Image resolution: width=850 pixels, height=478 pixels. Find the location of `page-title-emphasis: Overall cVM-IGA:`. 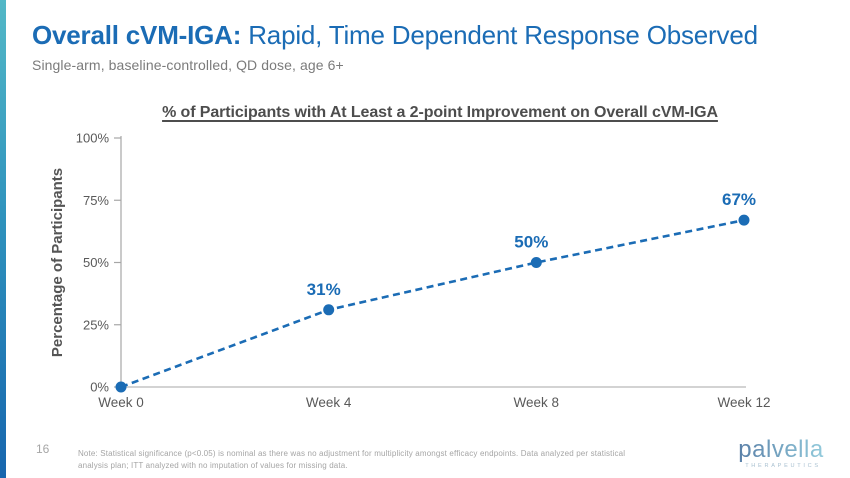

page-title-emphasis: Overall cVM-IGA: is located at coordinates (137, 35).